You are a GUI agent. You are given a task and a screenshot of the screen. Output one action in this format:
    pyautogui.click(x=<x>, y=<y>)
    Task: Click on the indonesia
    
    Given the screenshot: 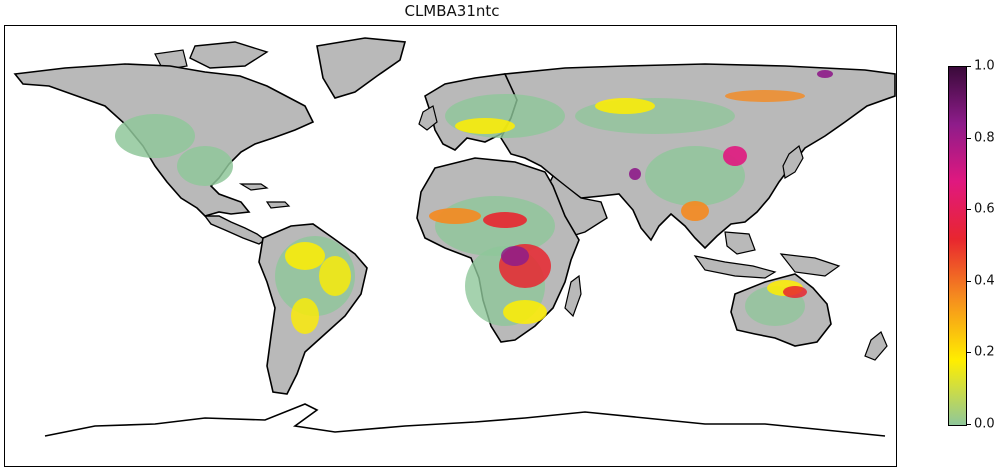 What is the action you would take?
    pyautogui.click(x=735, y=267)
    